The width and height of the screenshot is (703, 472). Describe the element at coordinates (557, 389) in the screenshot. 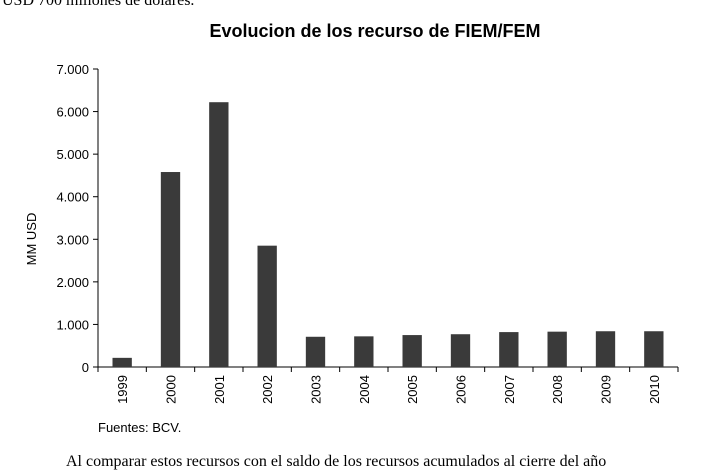

I see `x-tick-label-2008: 2008` at that location.